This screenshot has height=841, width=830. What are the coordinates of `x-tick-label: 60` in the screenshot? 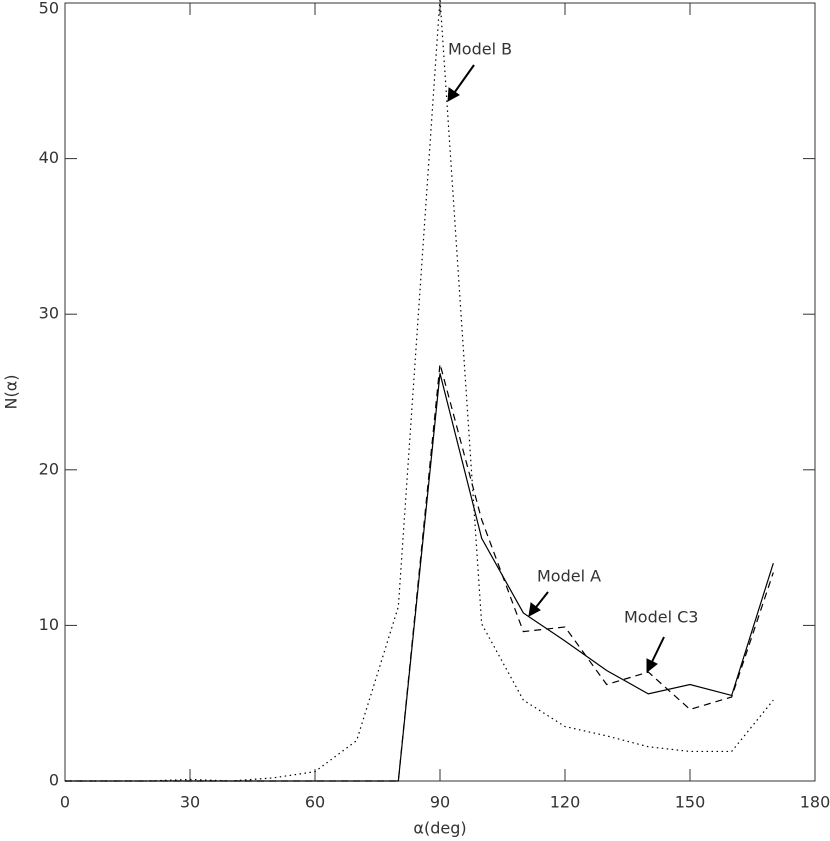 It's located at (315, 802).